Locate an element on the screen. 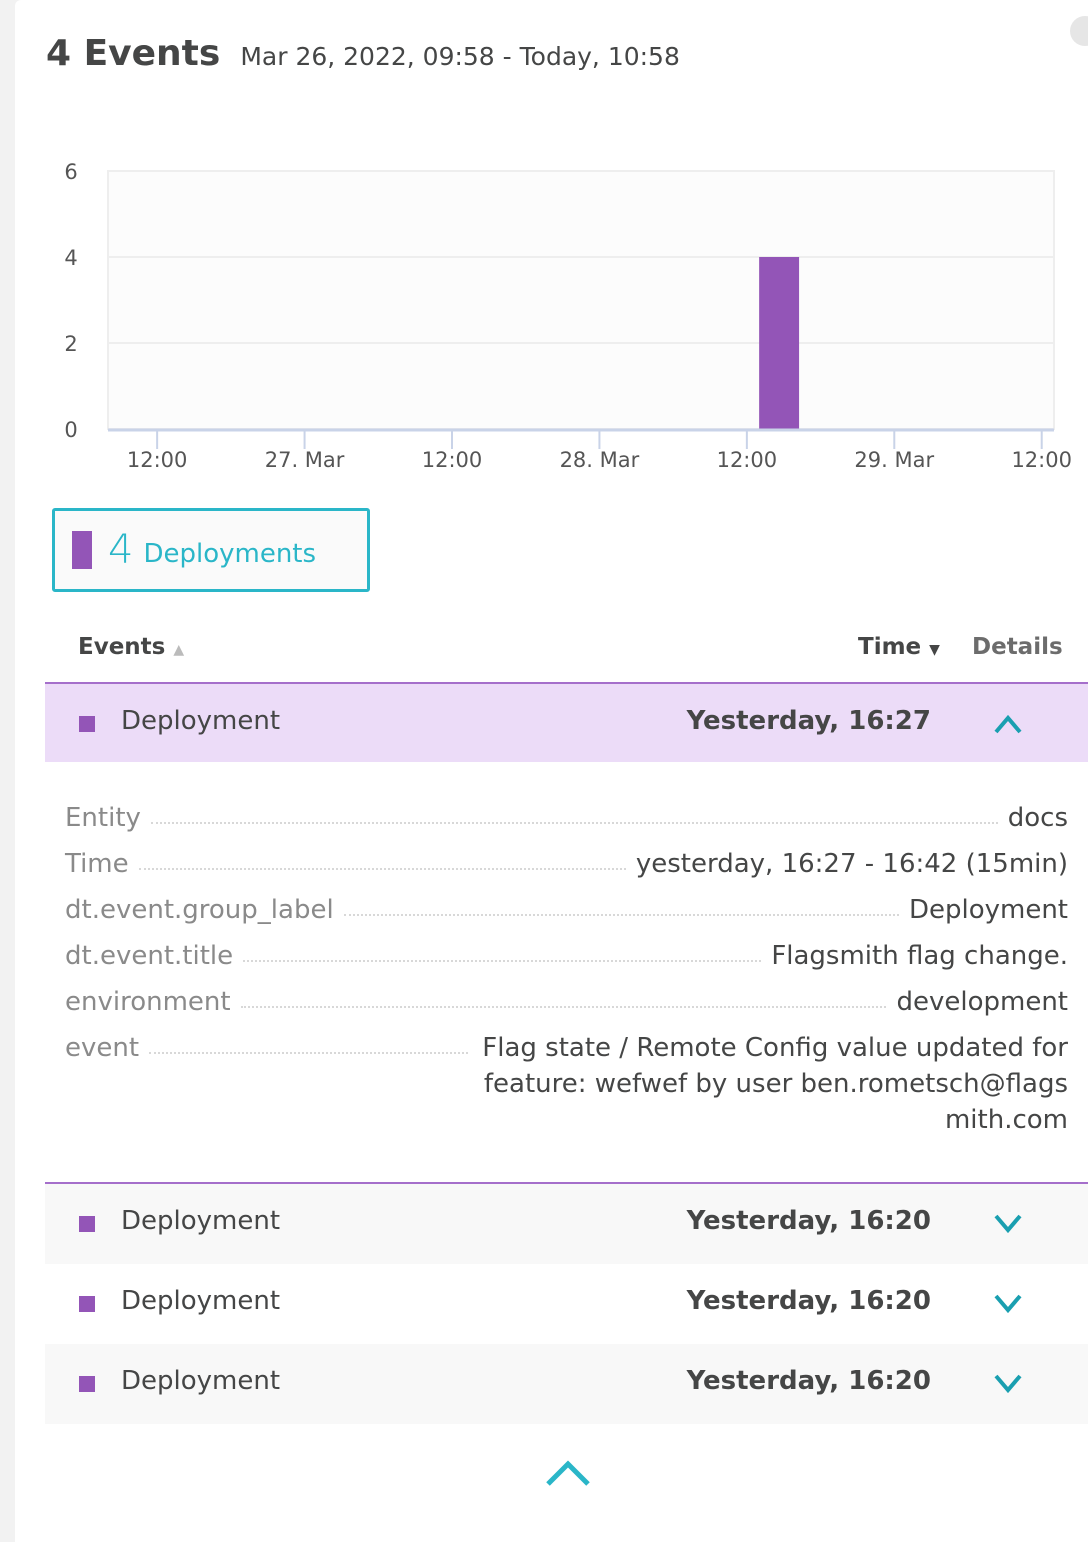 The height and width of the screenshot is (1542, 1088). x-tick-label: 28. Mar is located at coordinates (600, 460).